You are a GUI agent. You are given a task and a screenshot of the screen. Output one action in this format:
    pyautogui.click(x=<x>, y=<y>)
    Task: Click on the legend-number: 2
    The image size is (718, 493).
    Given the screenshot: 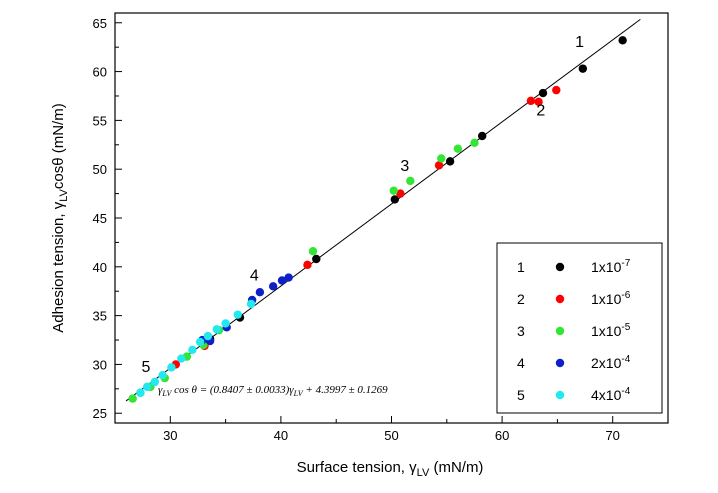 What is the action you would take?
    pyautogui.click(x=521, y=299)
    